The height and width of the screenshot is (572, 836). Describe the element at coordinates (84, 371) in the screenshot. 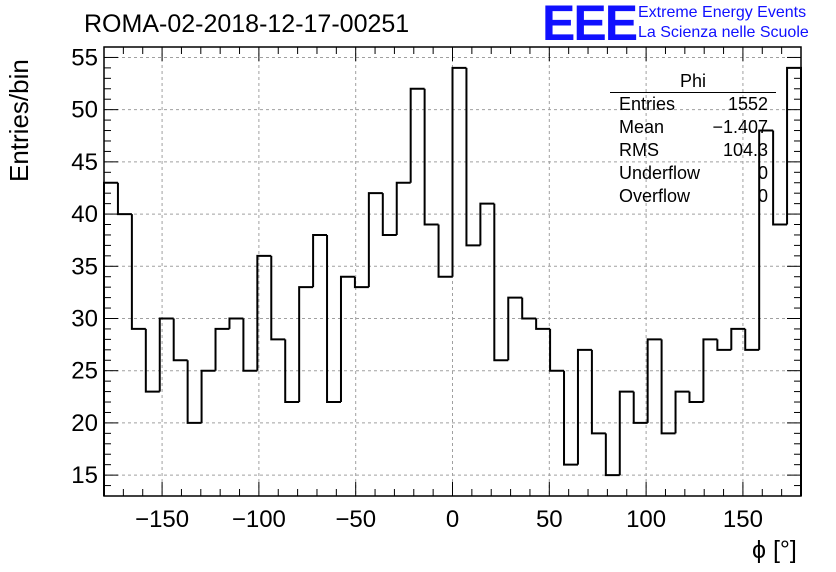

I see `y-tick-label: 25` at that location.